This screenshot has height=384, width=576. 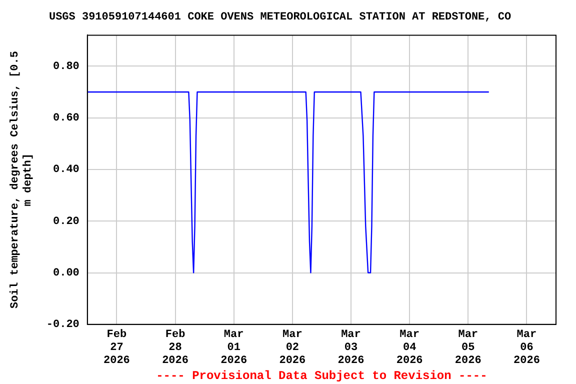 I want to click on y-tick-label: 0.00, so click(x=66, y=274).